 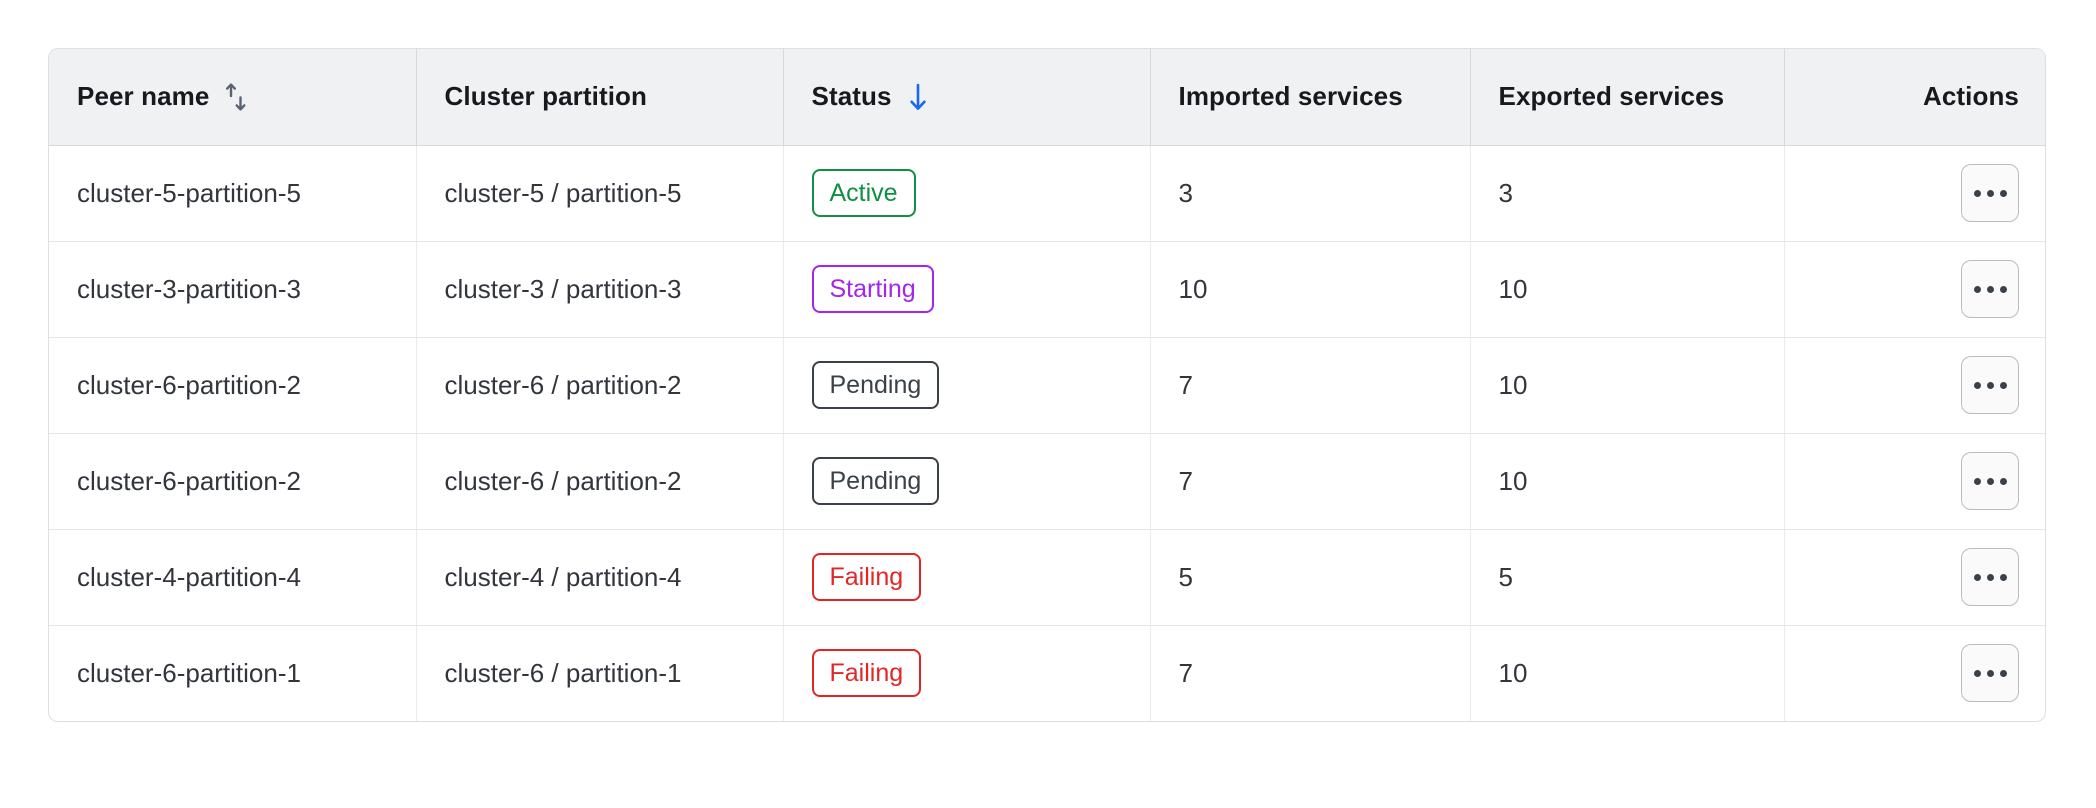 What do you see at coordinates (872, 289) in the screenshot?
I see `status-badge: Starting` at bounding box center [872, 289].